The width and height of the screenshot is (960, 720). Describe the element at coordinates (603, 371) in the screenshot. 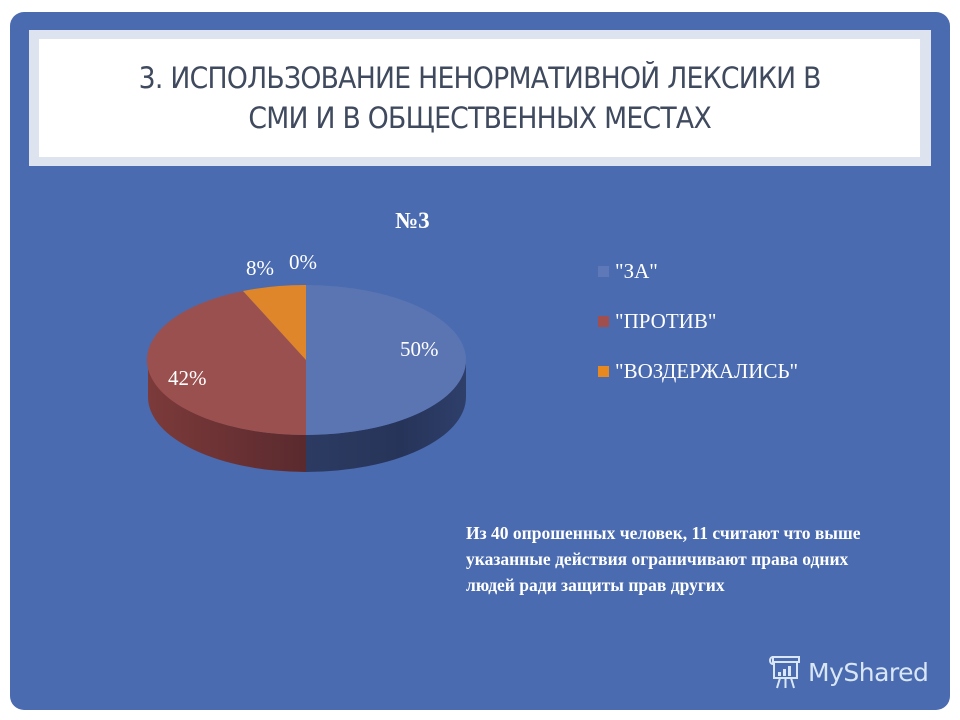

I see `legend-swatch-abstained` at that location.